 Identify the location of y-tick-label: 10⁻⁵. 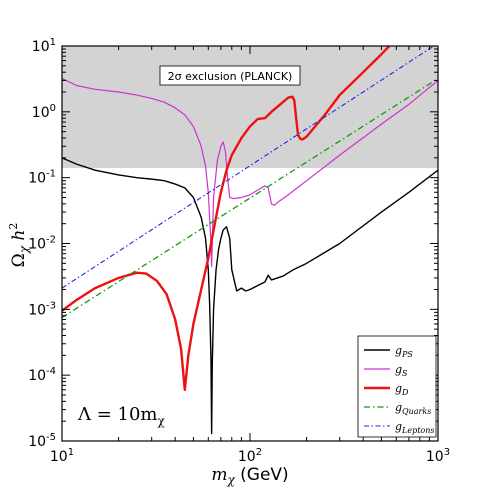
(42, 441).